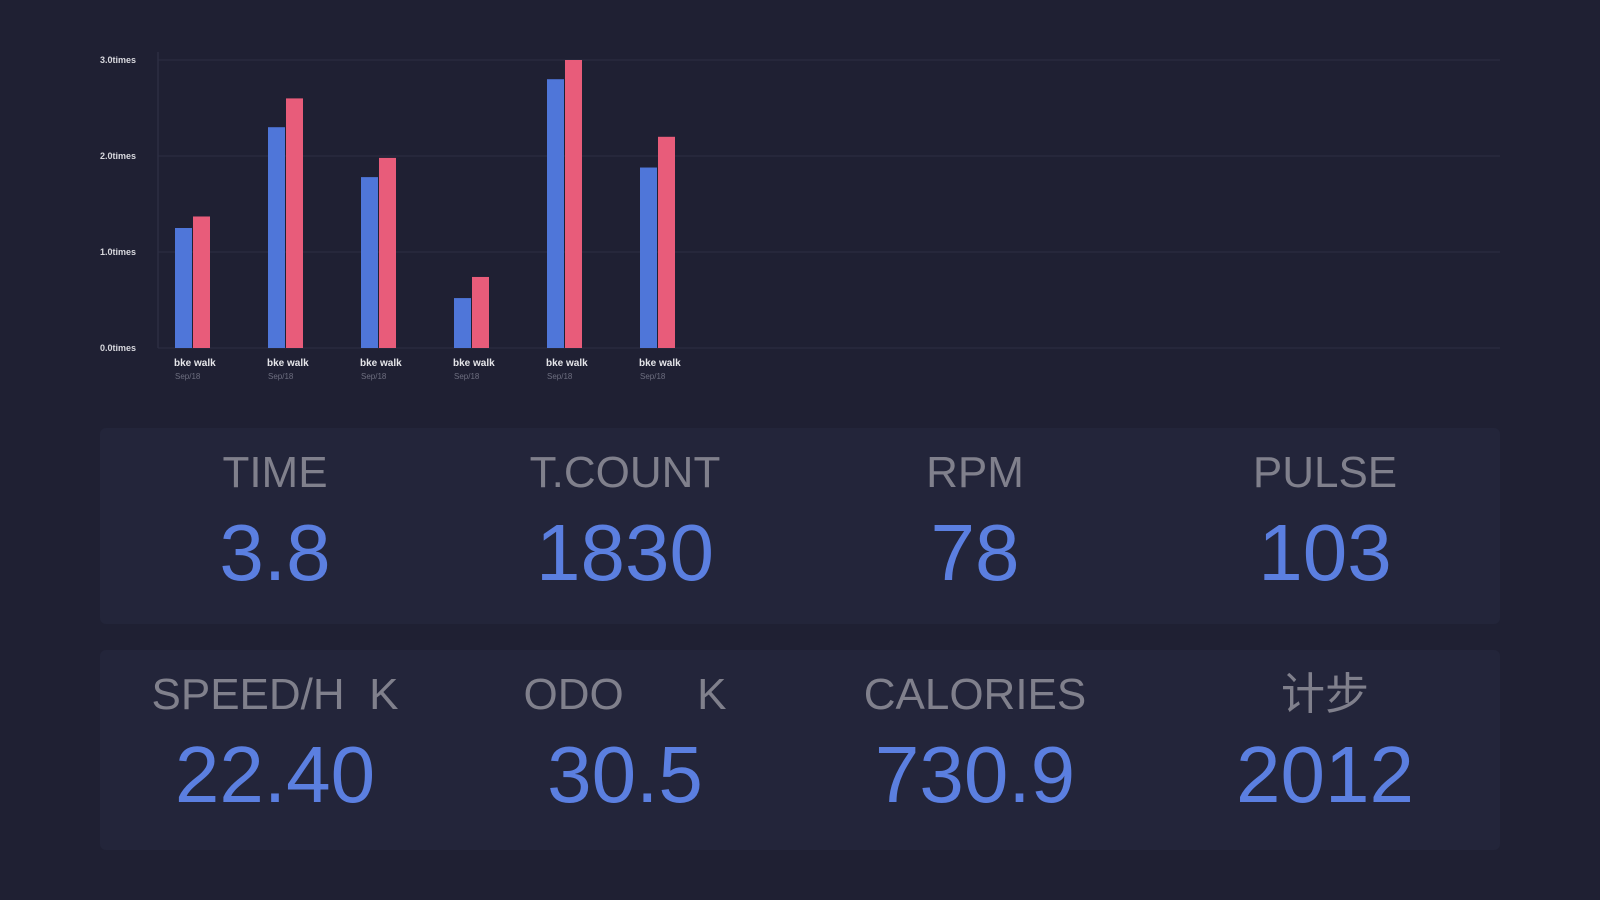 This screenshot has width=1600, height=900. I want to click on stat-pulse-value: 103, so click(1325, 552).